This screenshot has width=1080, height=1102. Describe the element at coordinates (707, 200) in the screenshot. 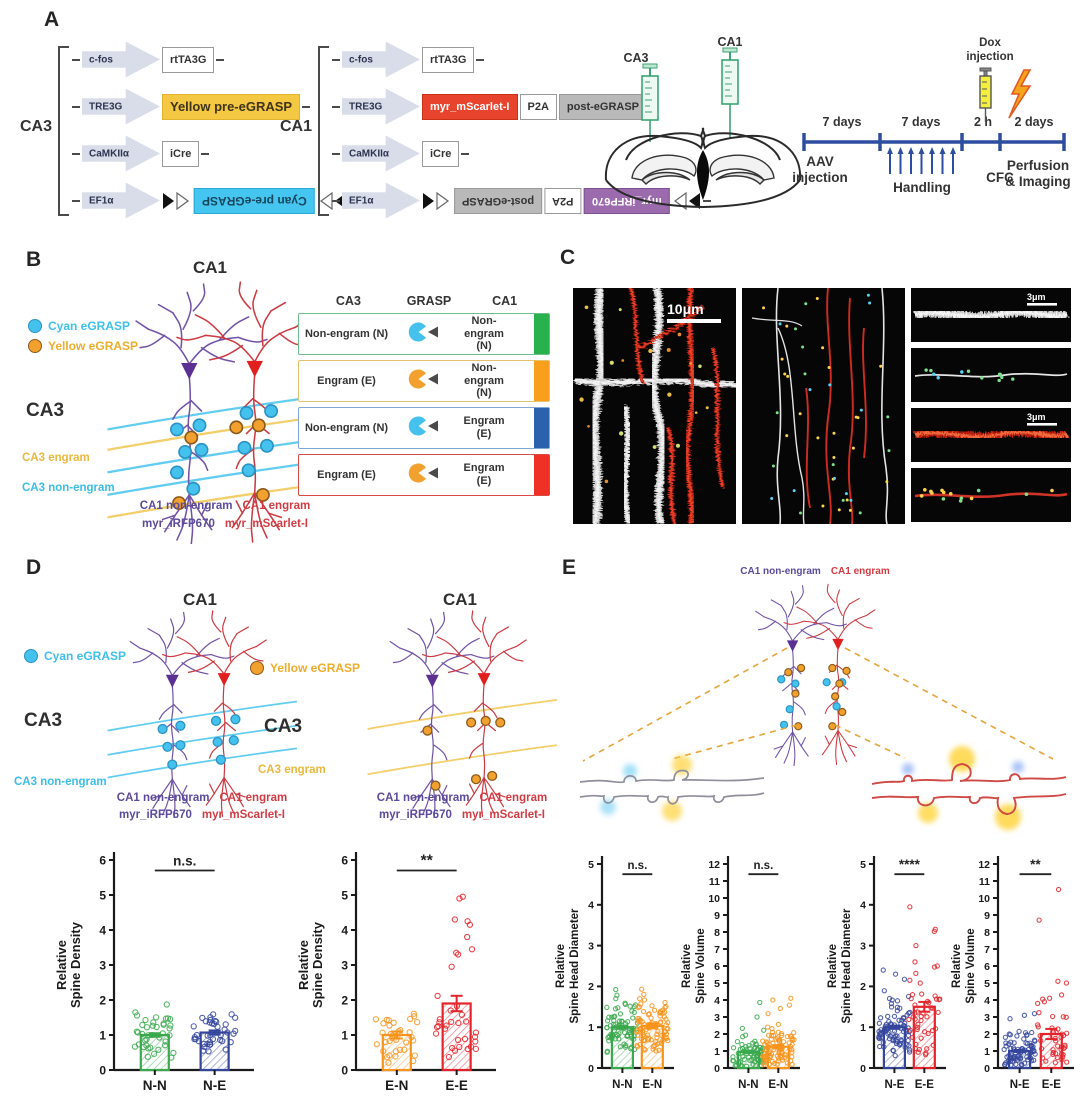

I see `dna-dash` at that location.